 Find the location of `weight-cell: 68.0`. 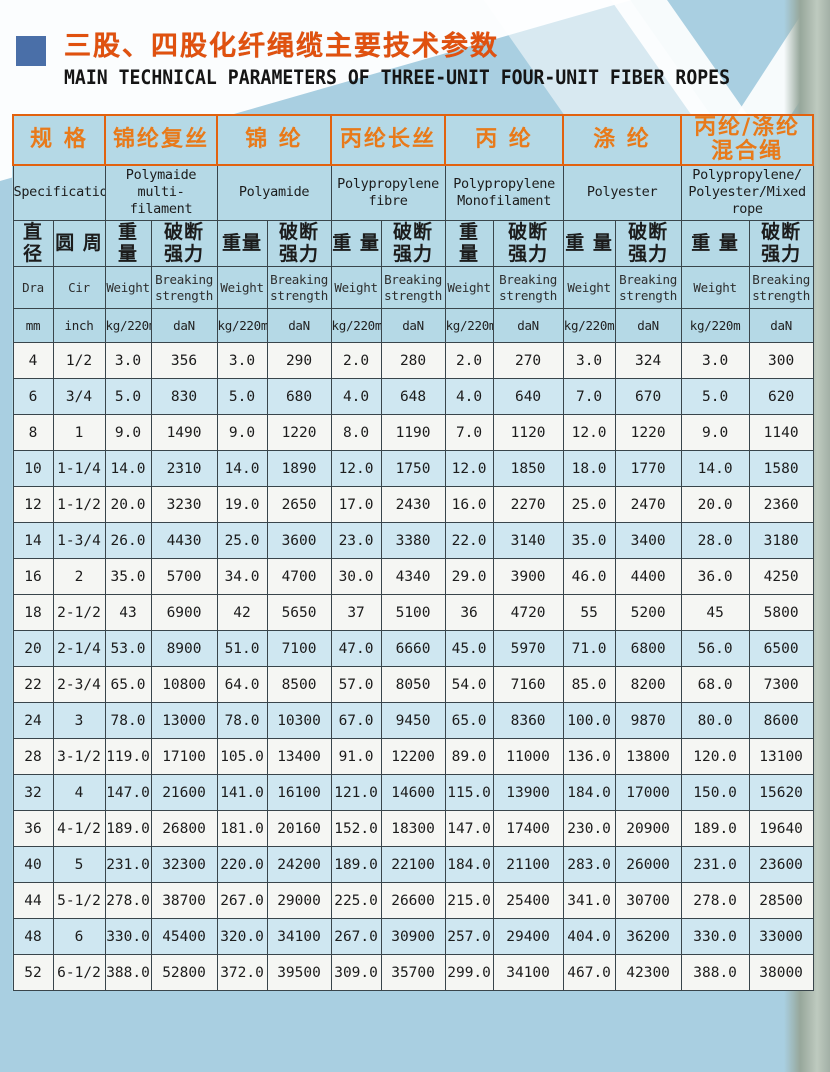

weight-cell: 68.0 is located at coordinates (715, 684).